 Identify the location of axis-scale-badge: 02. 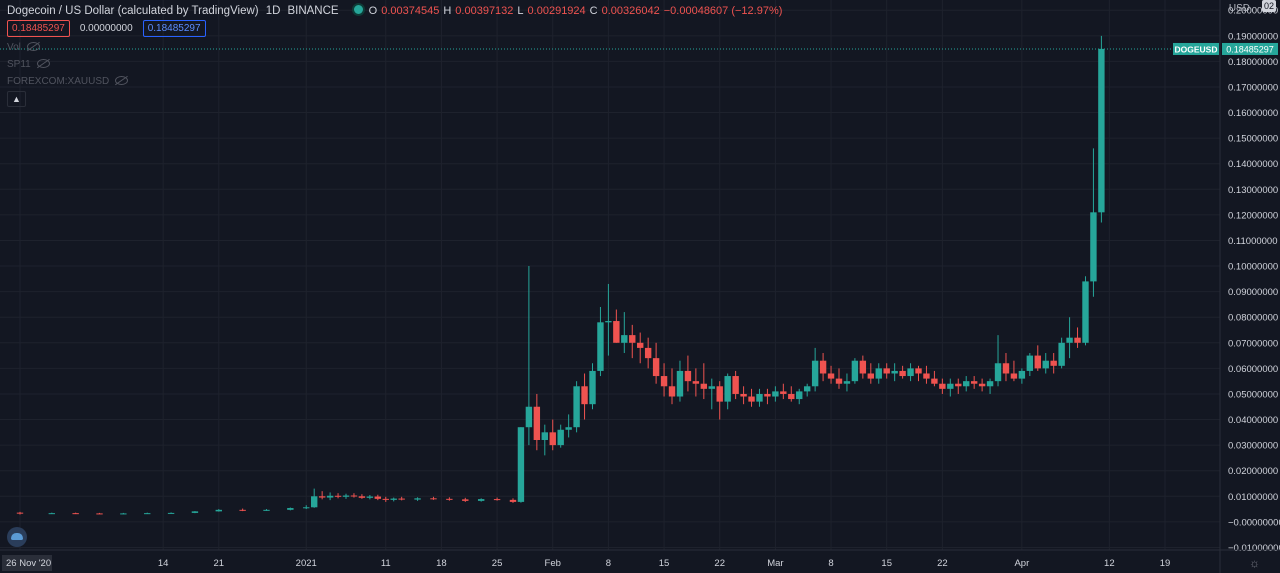
(1269, 6).